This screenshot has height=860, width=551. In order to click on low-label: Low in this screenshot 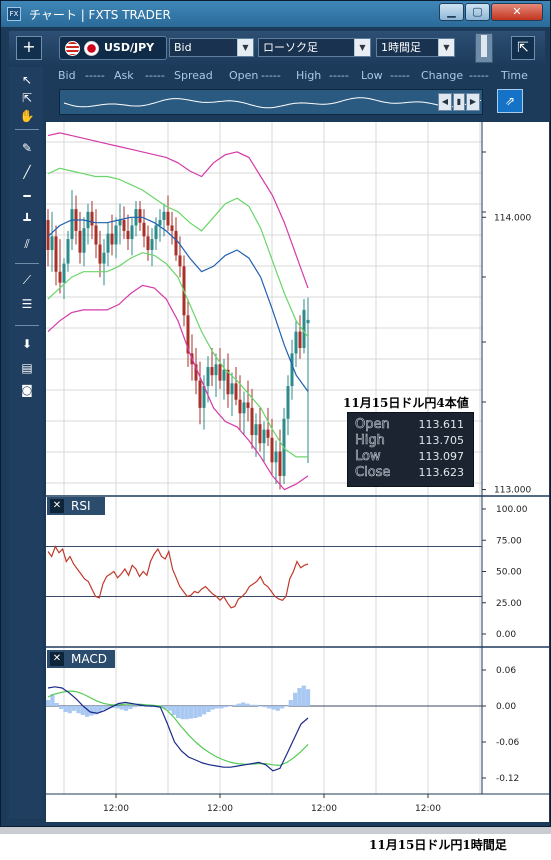, I will do `click(368, 457)`.